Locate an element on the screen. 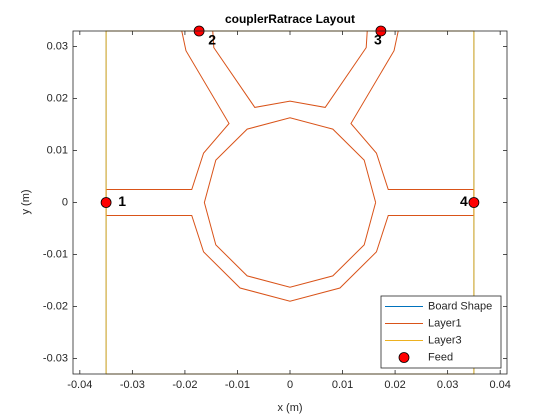  x-axis-label: x (m) is located at coordinates (289, 408).